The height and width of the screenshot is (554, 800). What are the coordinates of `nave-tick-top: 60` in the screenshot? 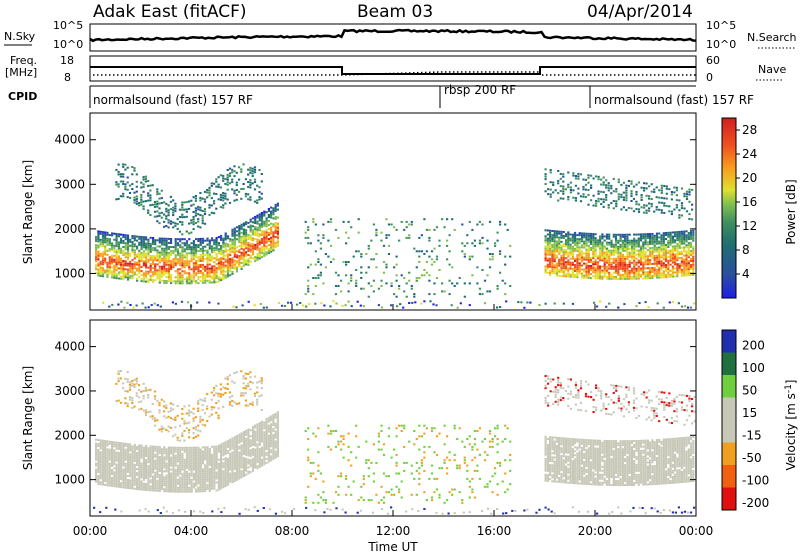 It's located at (713, 60).